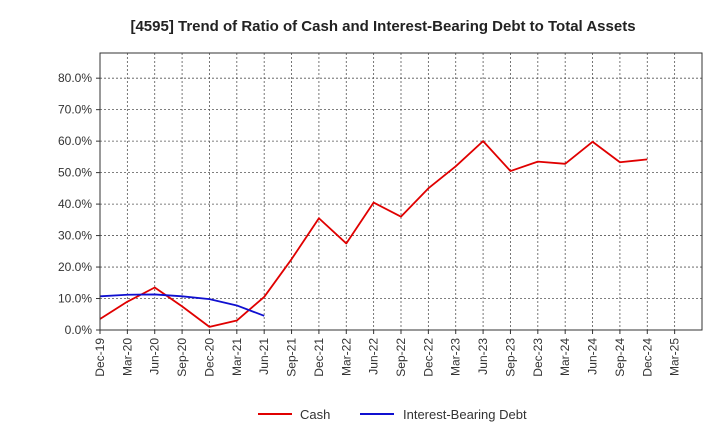 Image resolution: width=720 pixels, height=440 pixels. I want to click on x-tick-label: Mar-20, so click(127, 357).